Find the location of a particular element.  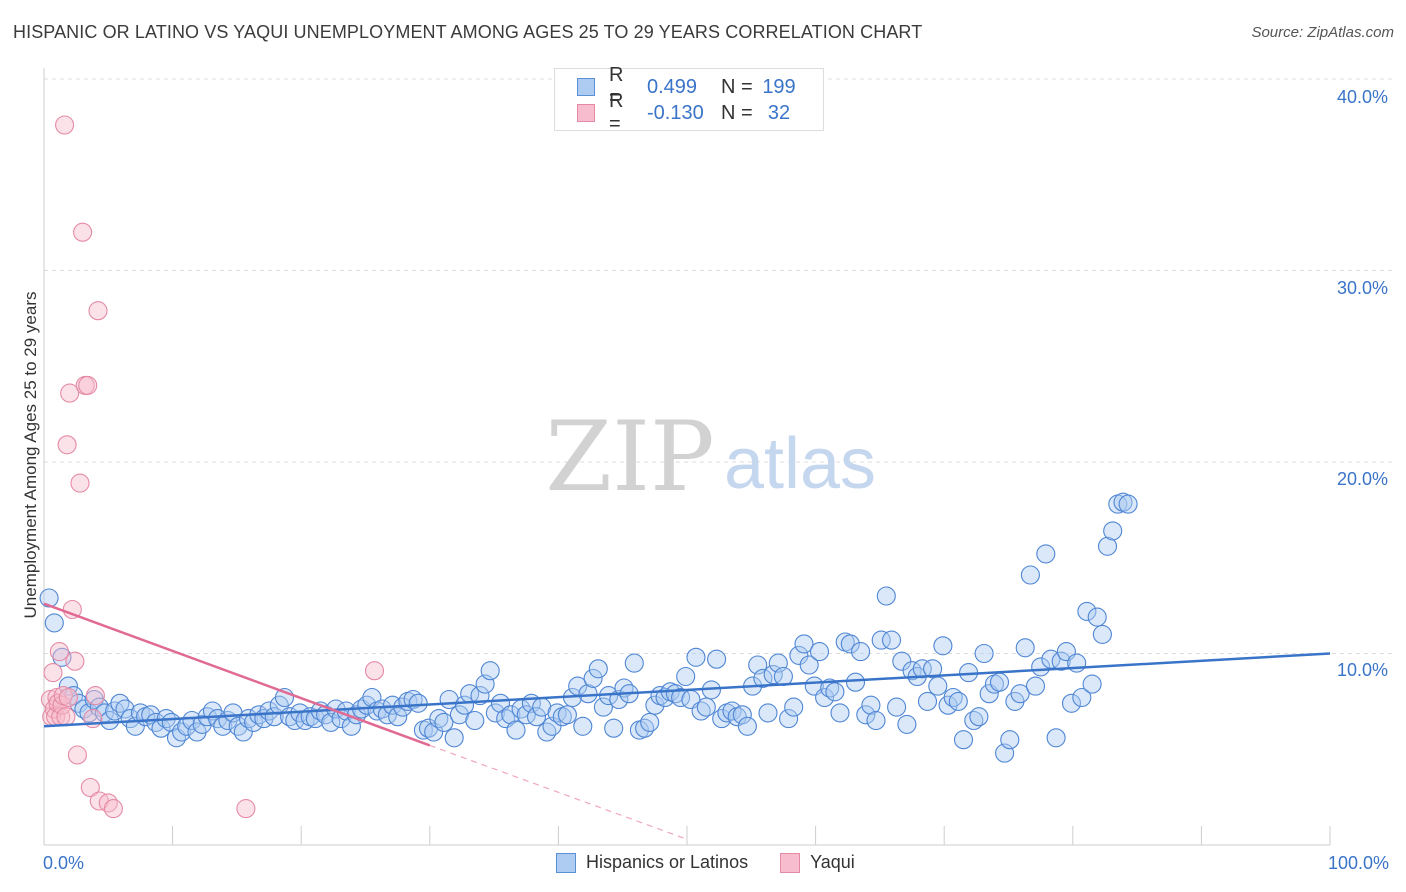

source-label: Source: ZipAtlas.com is located at coordinates (1322, 32).